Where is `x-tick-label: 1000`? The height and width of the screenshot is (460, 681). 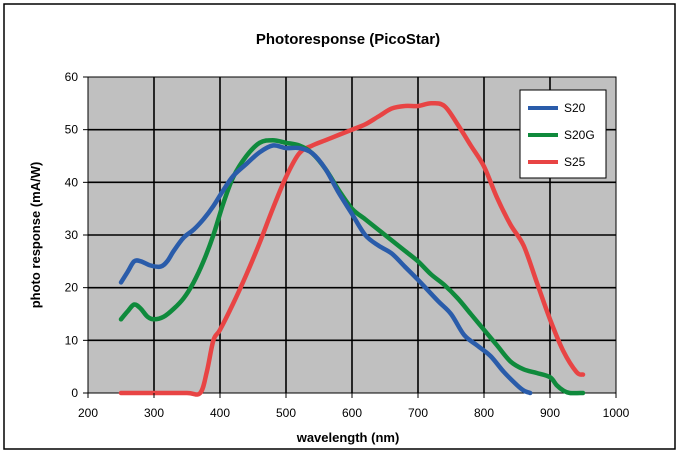 x-tick-label: 1000 is located at coordinates (616, 413).